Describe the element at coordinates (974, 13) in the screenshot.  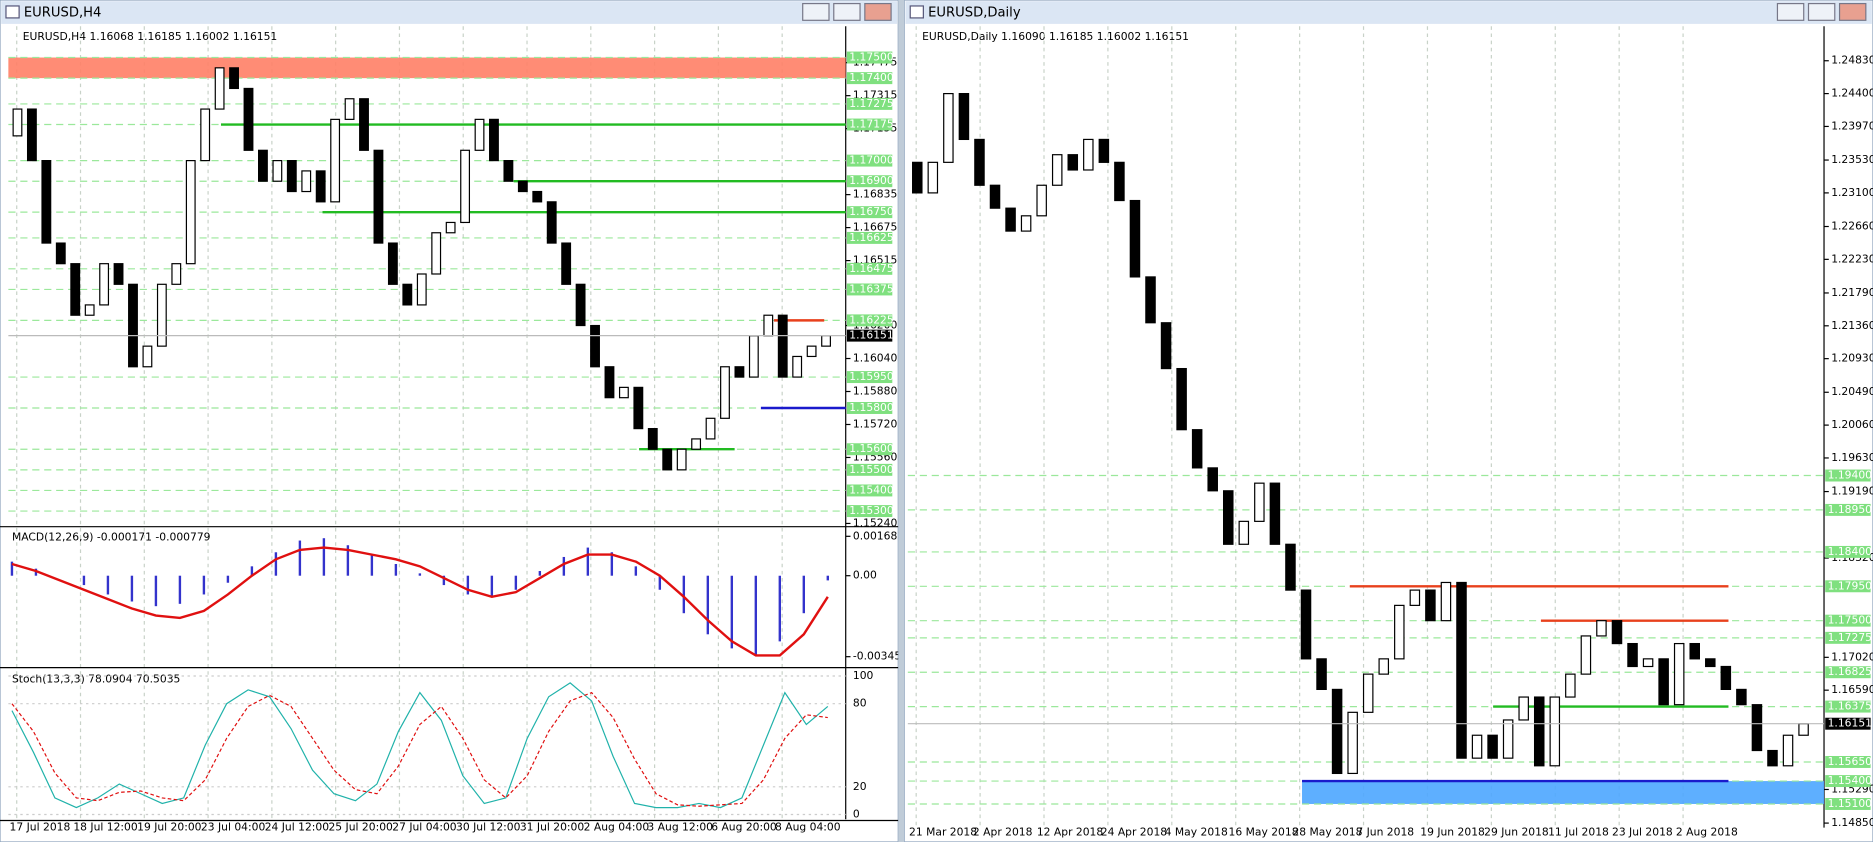
I see `window-title: EURUSD,Daily` at that location.